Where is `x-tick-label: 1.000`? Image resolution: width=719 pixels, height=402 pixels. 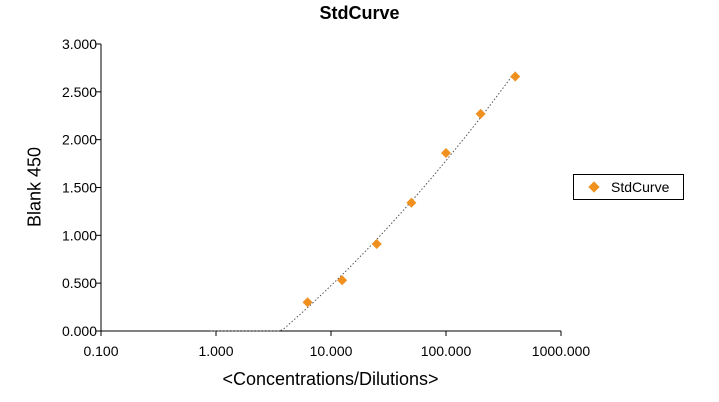 x-tick-label: 1.000 is located at coordinates (215, 351).